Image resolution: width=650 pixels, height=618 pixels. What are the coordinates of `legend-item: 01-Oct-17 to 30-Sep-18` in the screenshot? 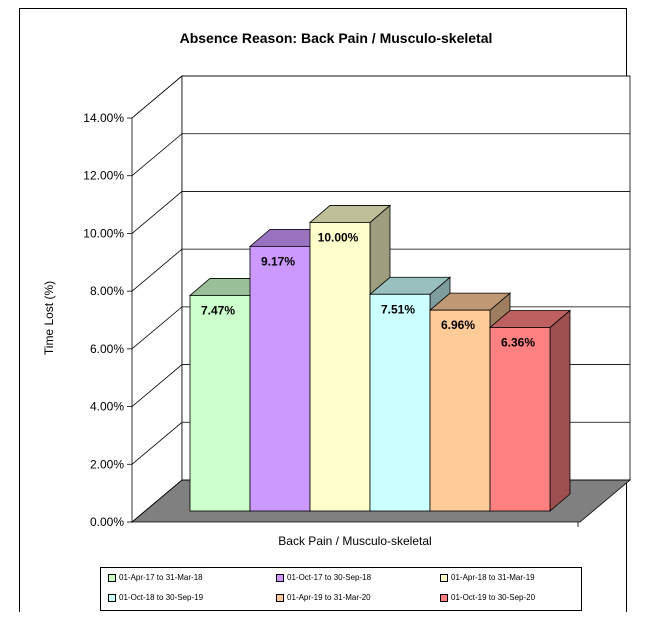 It's located at (323, 577).